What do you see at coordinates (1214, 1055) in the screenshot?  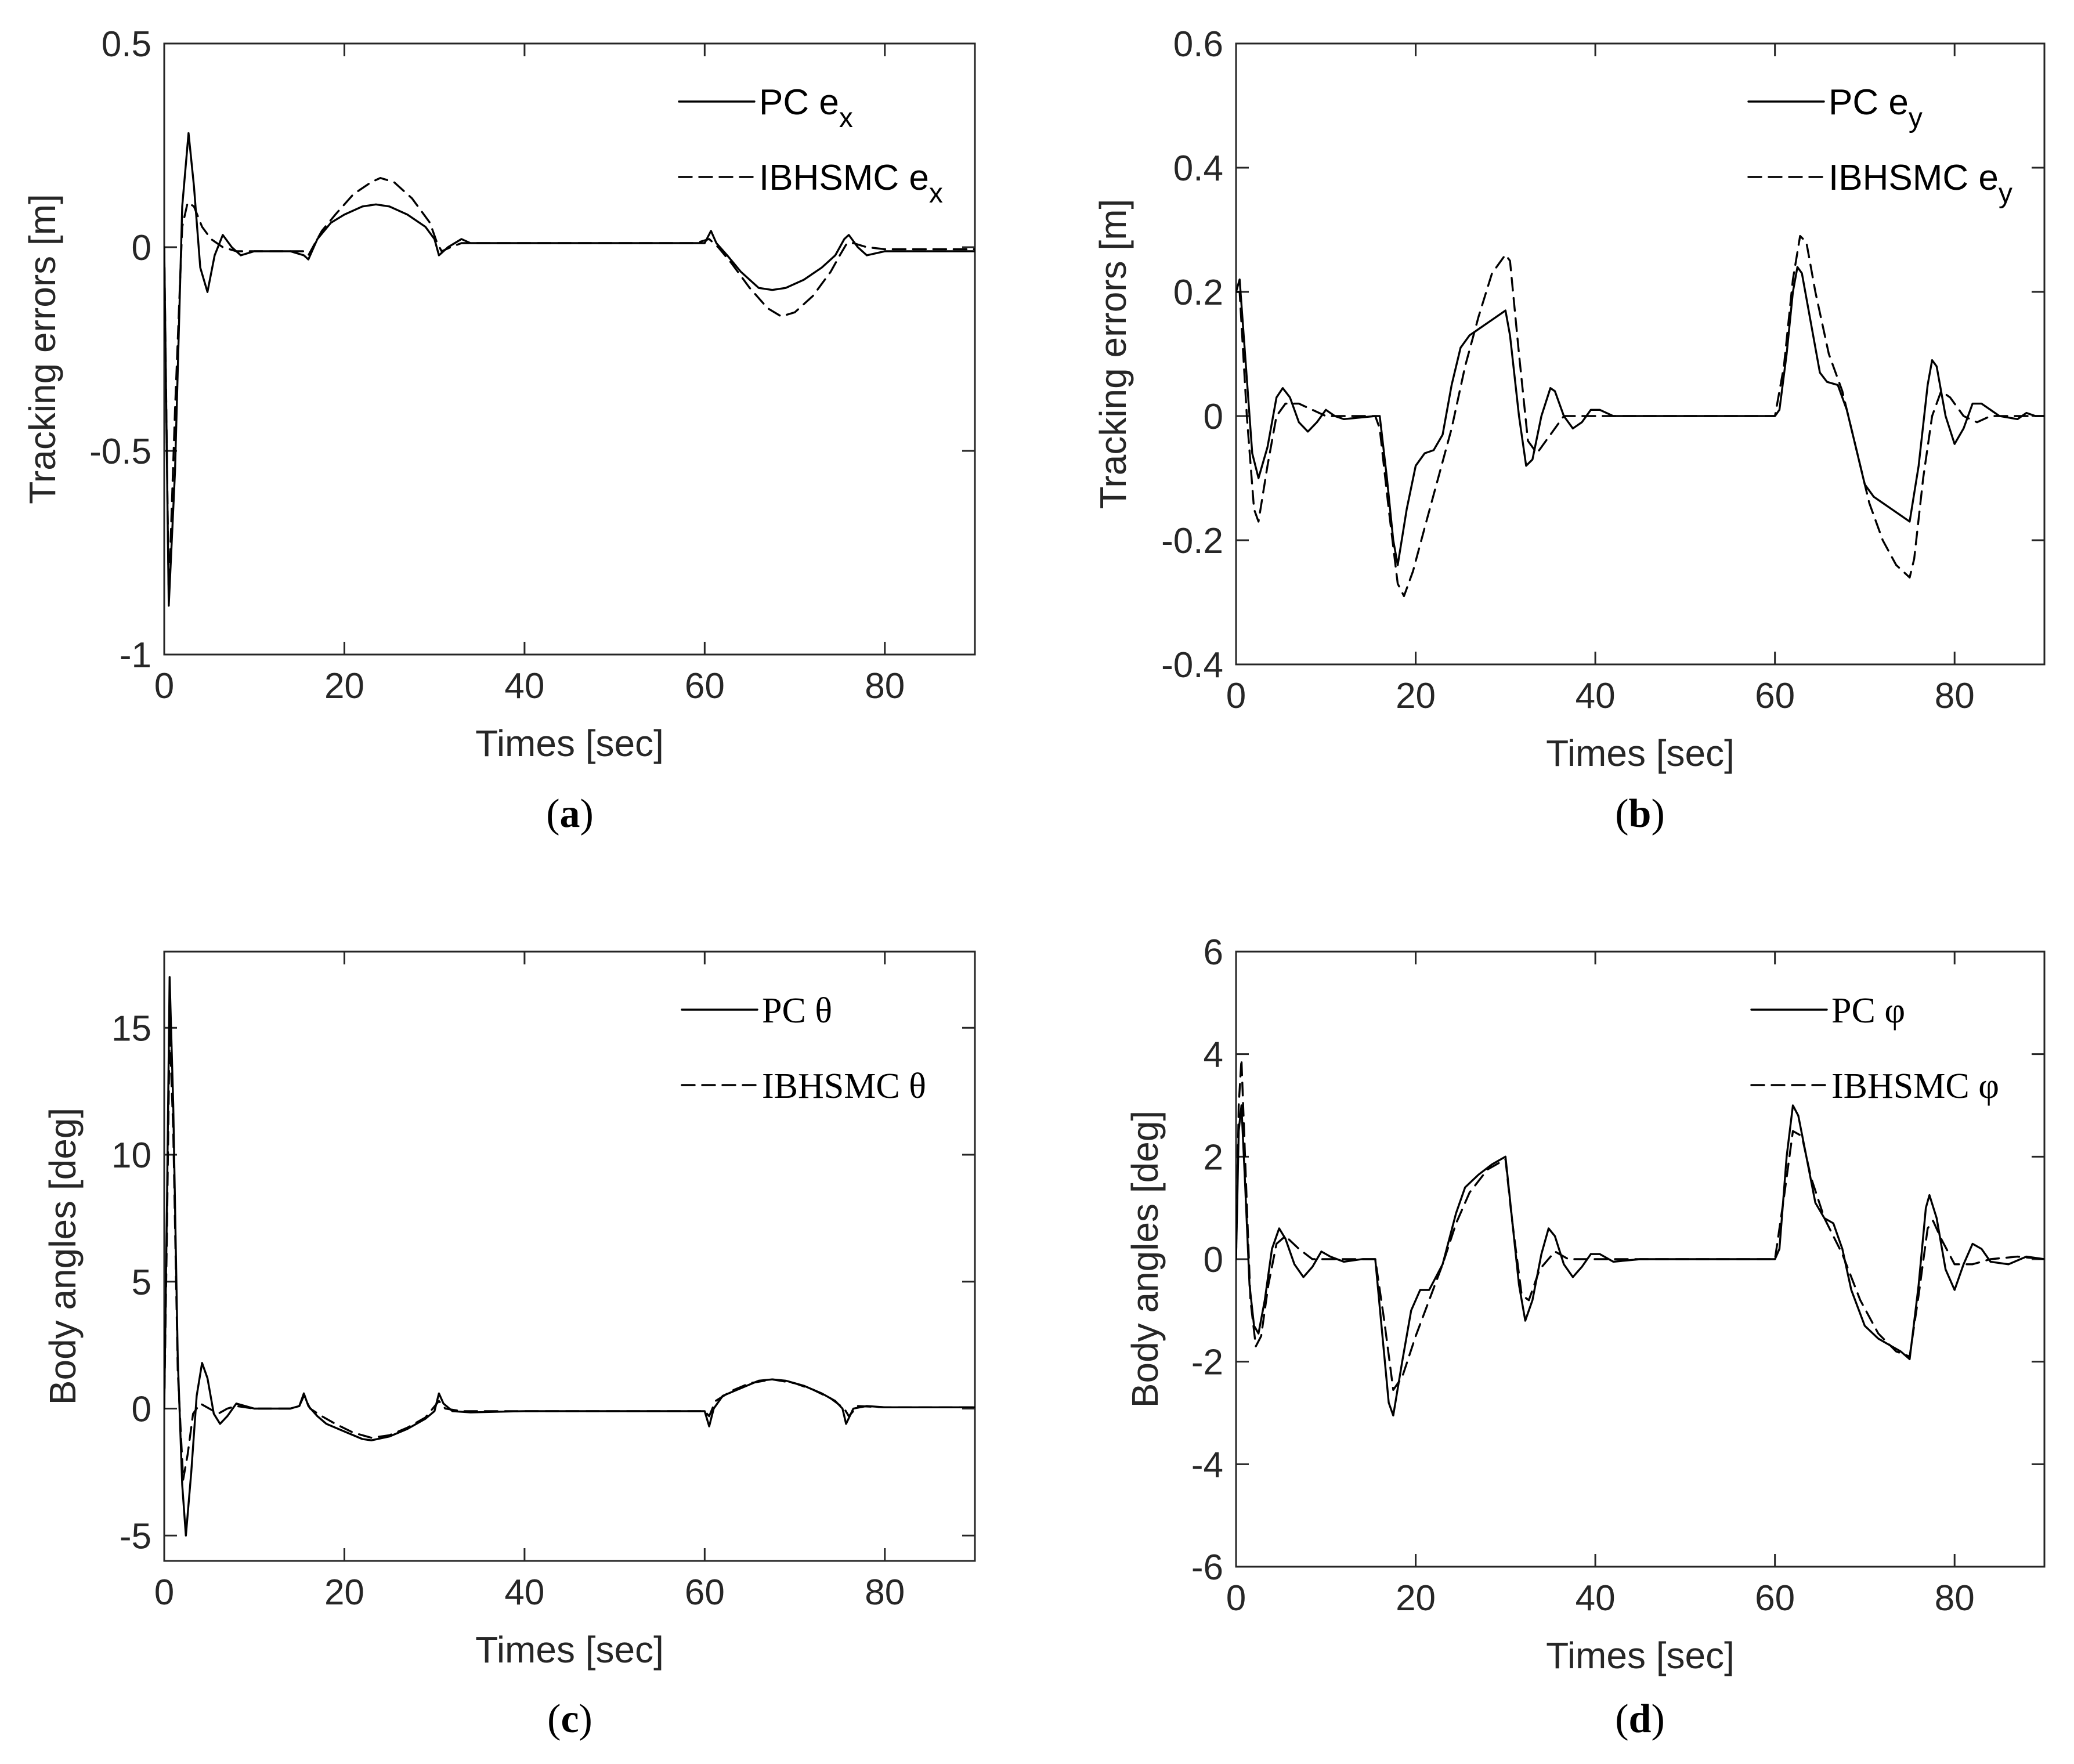 I see `y-tick-label: 4` at bounding box center [1214, 1055].